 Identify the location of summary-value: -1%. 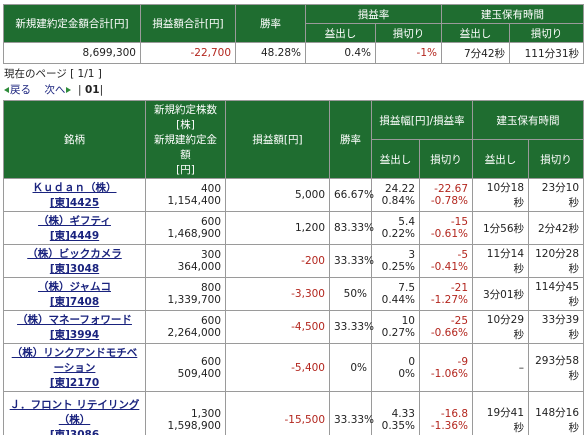
(408, 53).